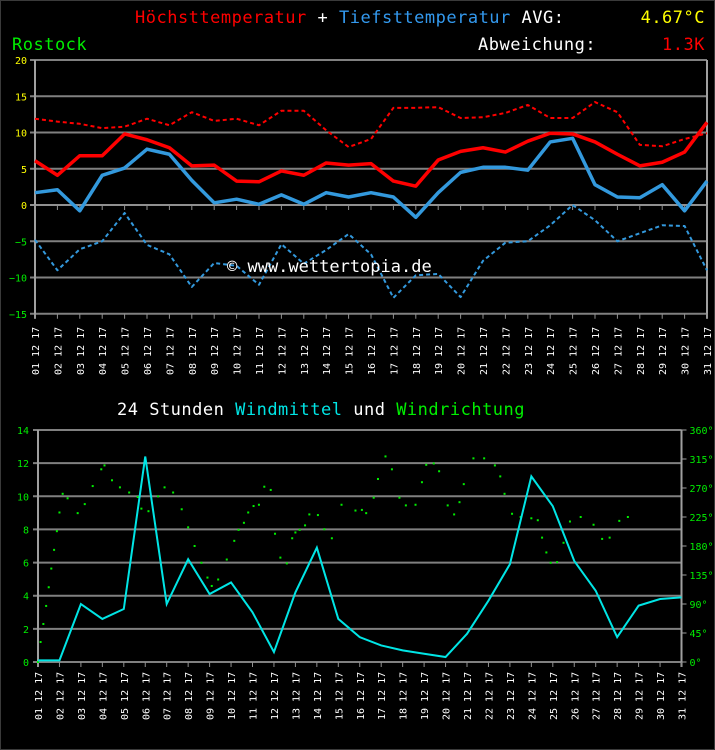 Image resolution: width=715 pixels, height=750 pixels. What do you see at coordinates (18, 315) in the screenshot?
I see `y-tick-label: −15` at bounding box center [18, 315].